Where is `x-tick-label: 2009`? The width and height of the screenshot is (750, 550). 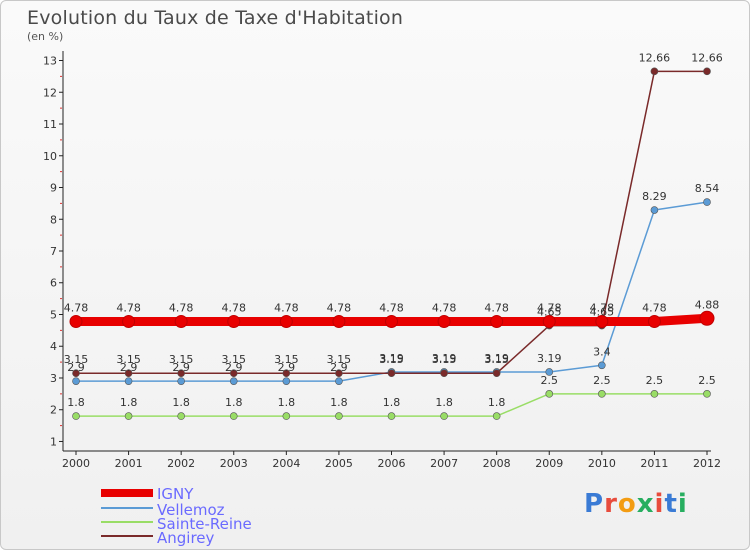
x-tick-label: 2009 is located at coordinates (549, 463).